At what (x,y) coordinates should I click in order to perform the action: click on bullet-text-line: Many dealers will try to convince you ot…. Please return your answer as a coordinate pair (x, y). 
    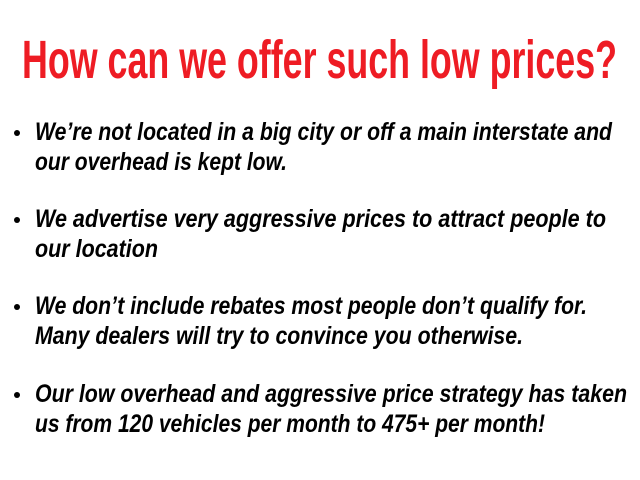
    Looking at the image, I should click on (279, 336).